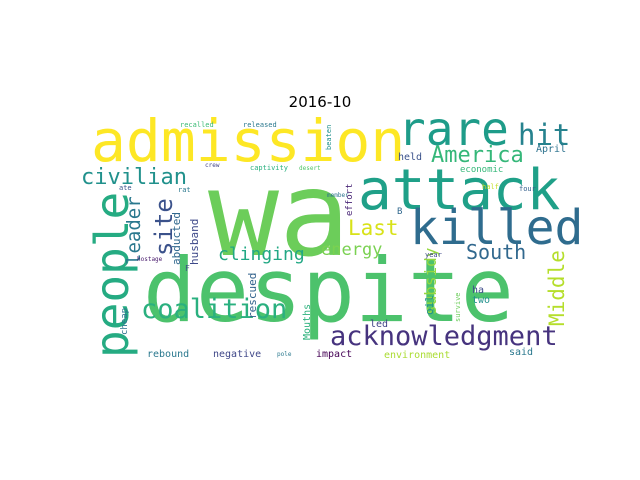 The width and height of the screenshot is (640, 480). I want to click on word-four: four, so click(527, 189).